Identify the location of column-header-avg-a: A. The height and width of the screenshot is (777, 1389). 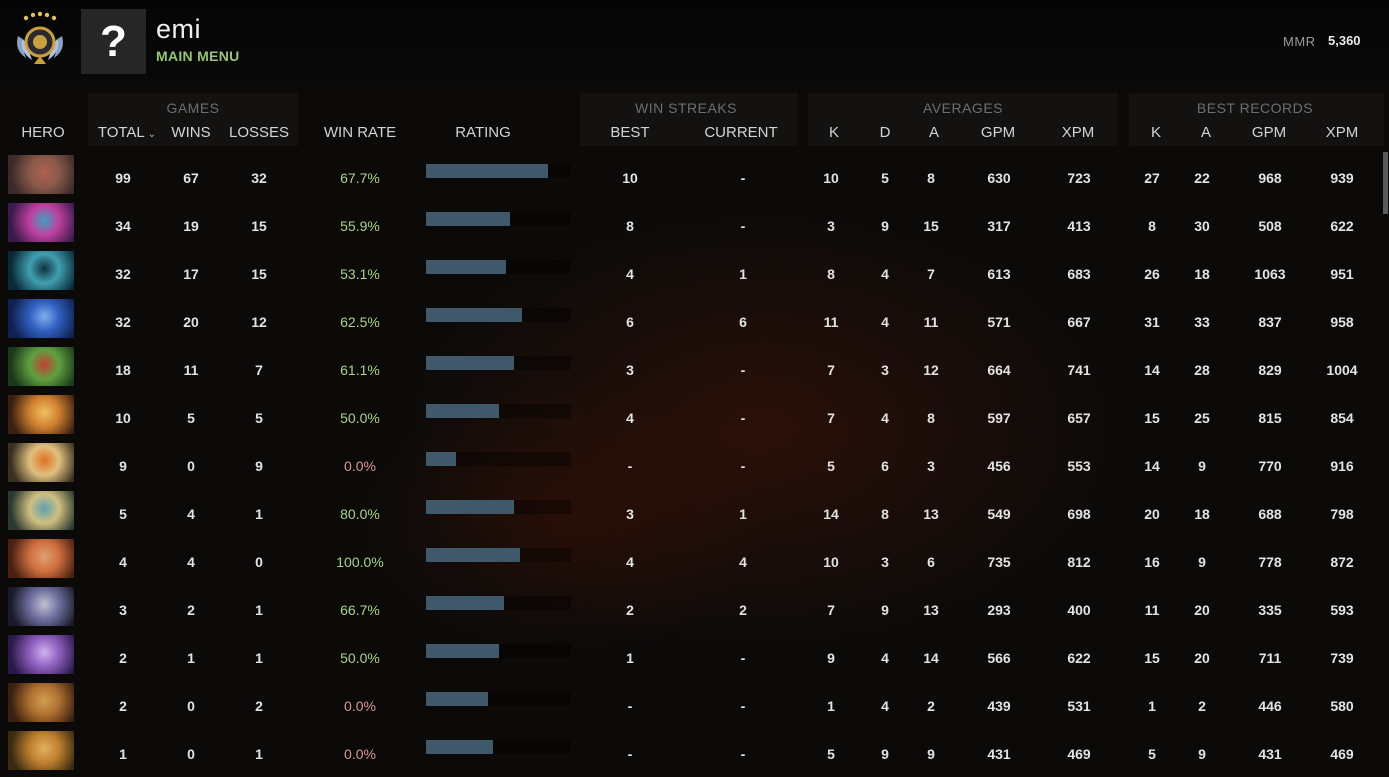
(933, 132).